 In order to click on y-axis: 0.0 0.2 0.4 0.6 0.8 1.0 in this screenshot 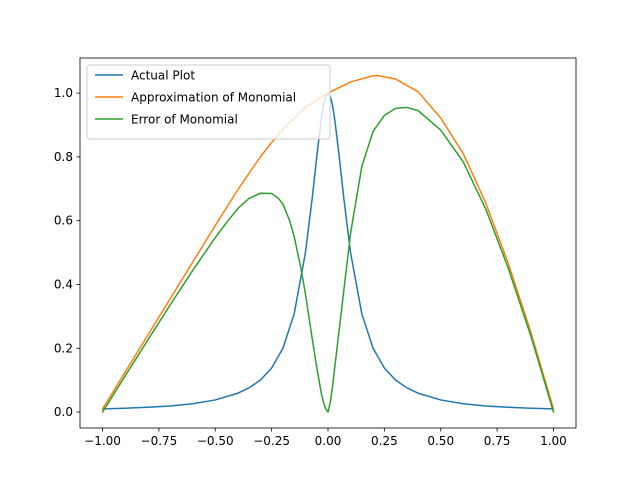, I will do `click(67, 252)`.